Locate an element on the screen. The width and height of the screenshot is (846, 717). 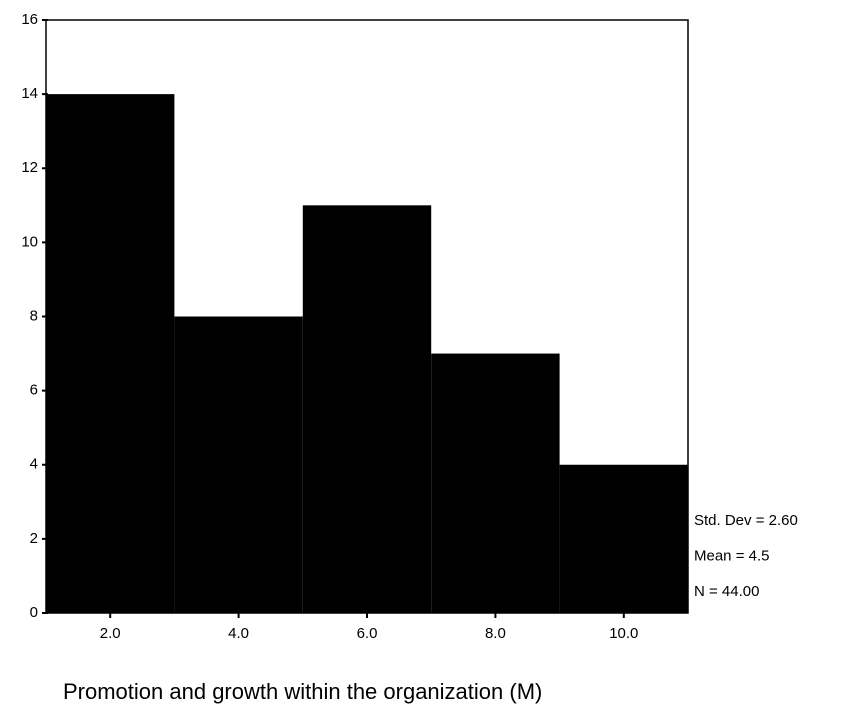
stat-annotation: Mean = 4.5 is located at coordinates (731, 555).